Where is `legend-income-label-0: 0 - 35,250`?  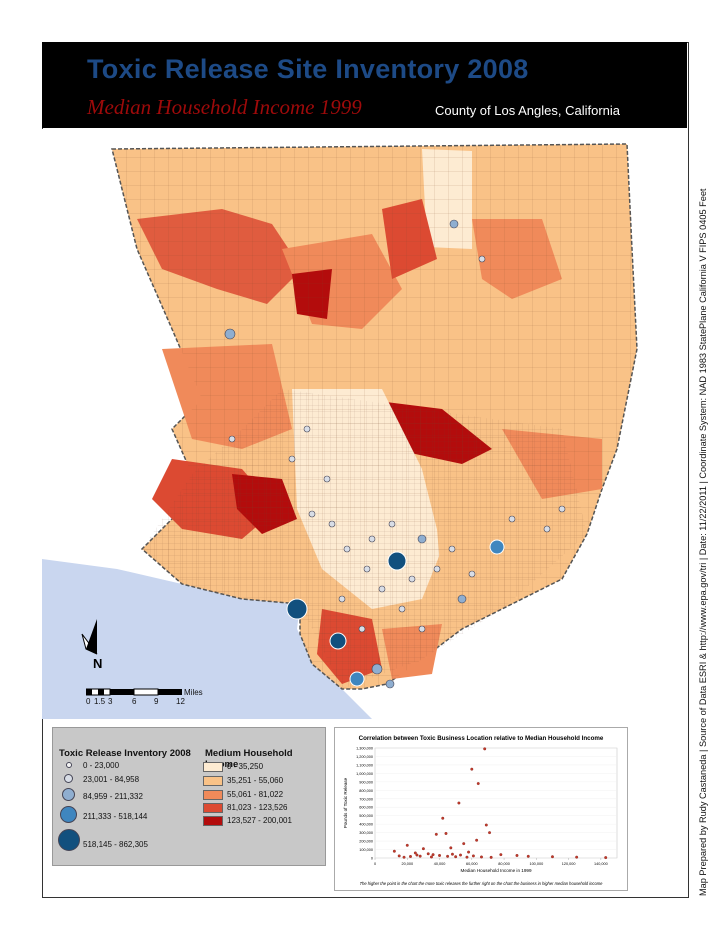
legend-income-label-0: 0 - 35,250 is located at coordinates (245, 766).